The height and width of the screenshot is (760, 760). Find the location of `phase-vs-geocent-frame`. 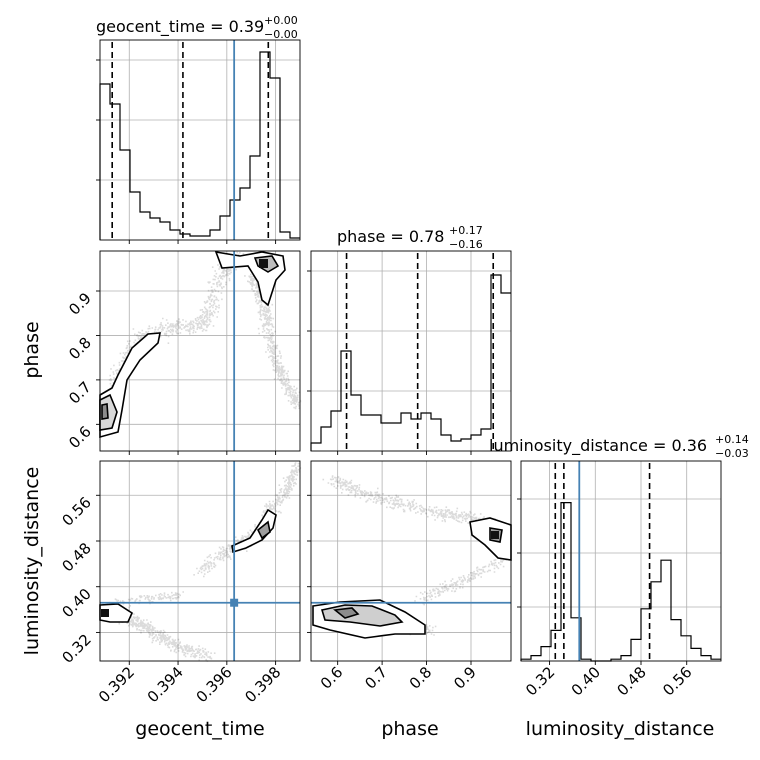

phase-vs-geocent-frame is located at coordinates (200, 351).